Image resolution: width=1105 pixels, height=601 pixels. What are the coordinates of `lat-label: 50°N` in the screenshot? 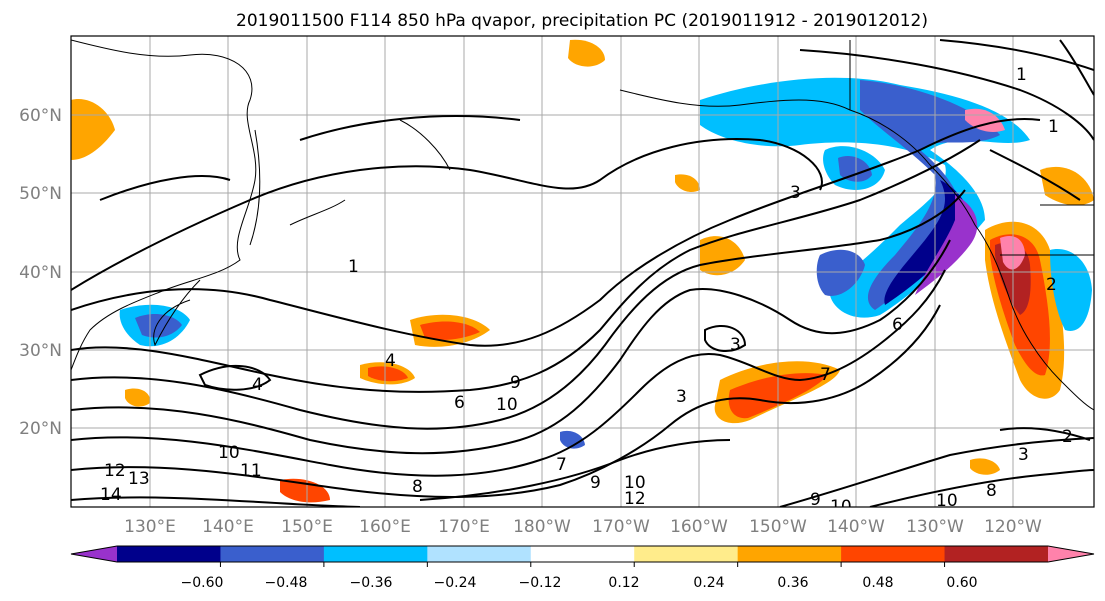 It's located at (40, 194).